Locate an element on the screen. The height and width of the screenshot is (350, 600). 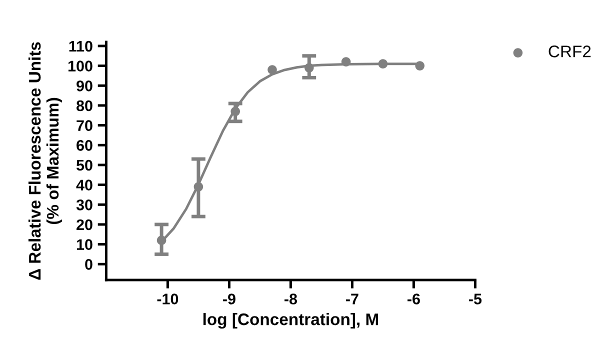
y-tick-label: 0 is located at coordinates (88, 264).